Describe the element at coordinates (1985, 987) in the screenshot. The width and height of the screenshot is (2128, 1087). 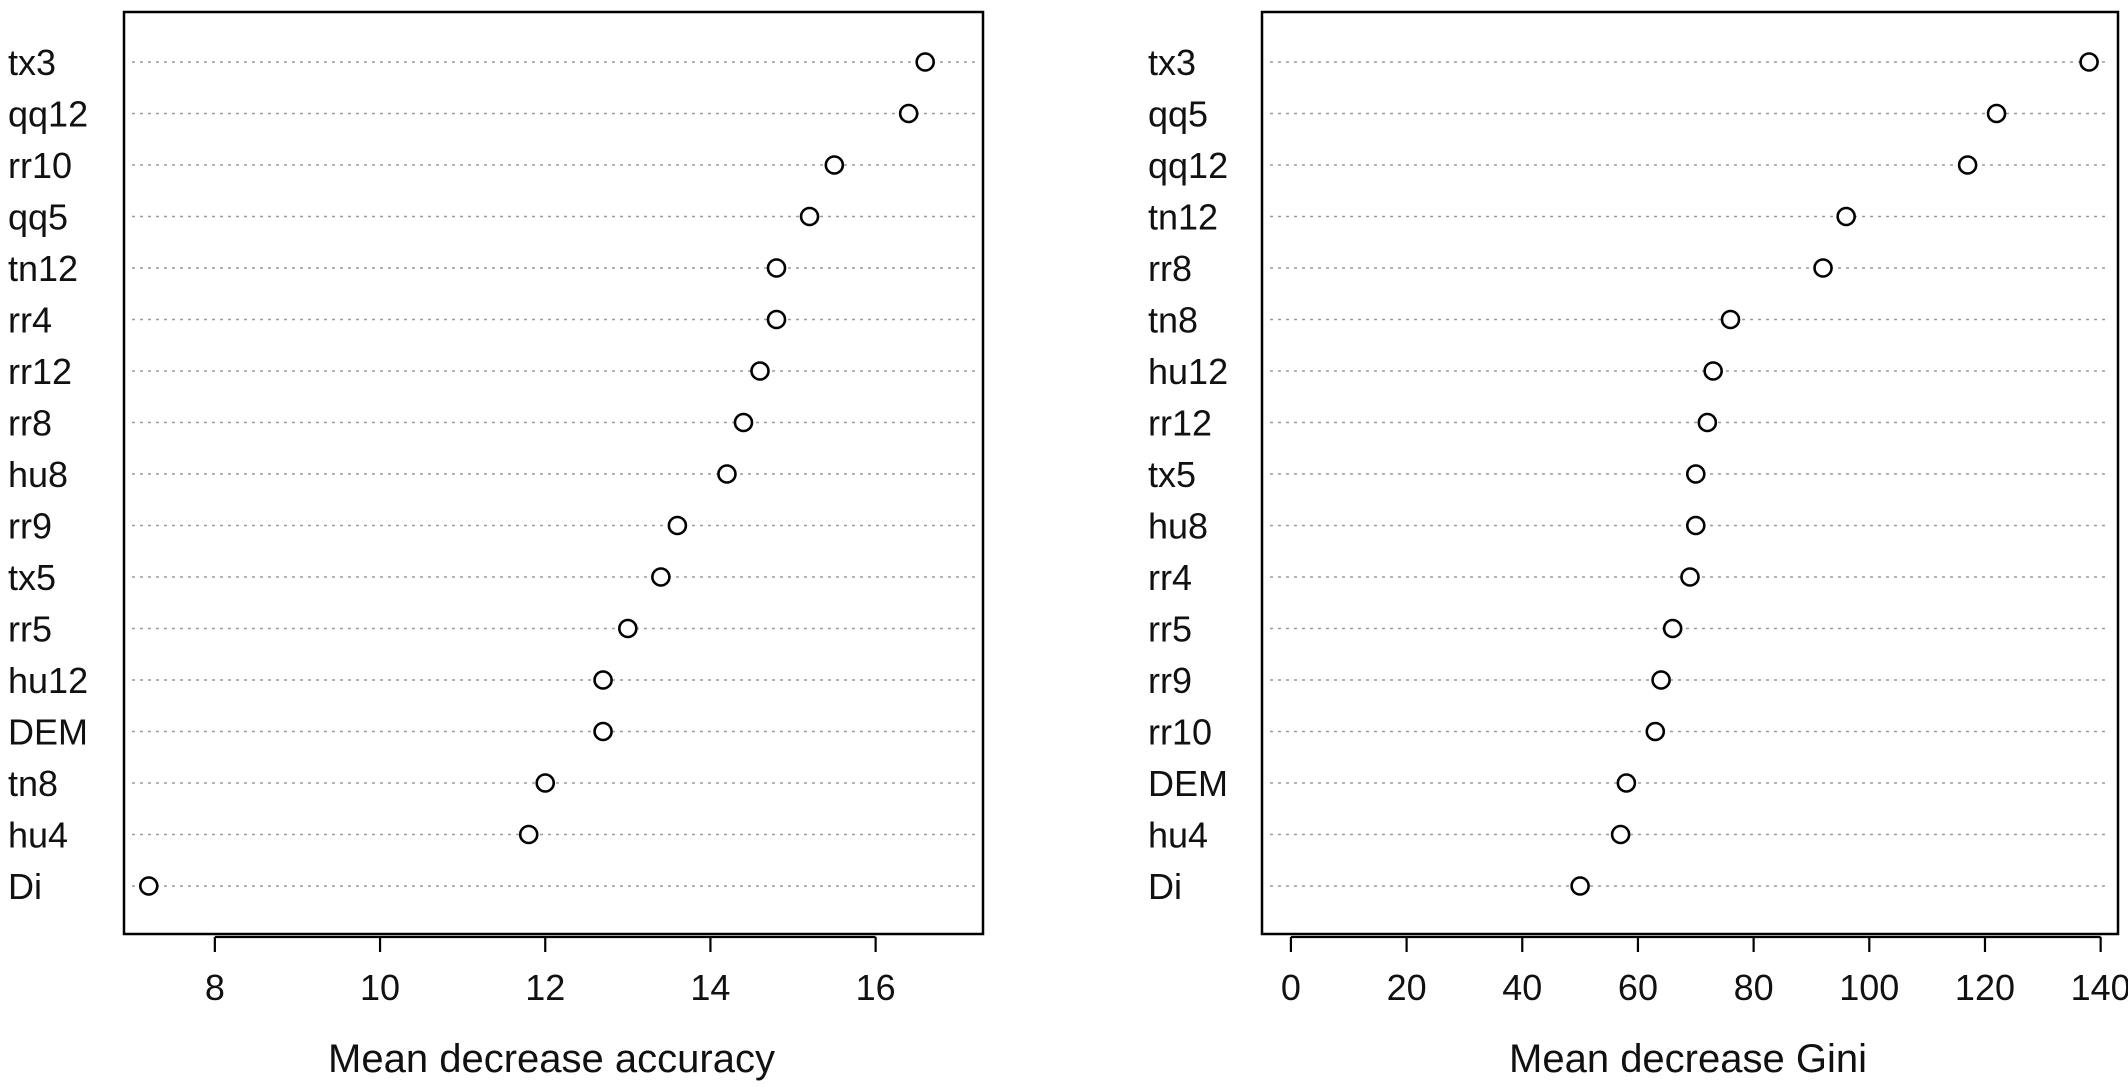
I see `x-tick-label: 120` at that location.